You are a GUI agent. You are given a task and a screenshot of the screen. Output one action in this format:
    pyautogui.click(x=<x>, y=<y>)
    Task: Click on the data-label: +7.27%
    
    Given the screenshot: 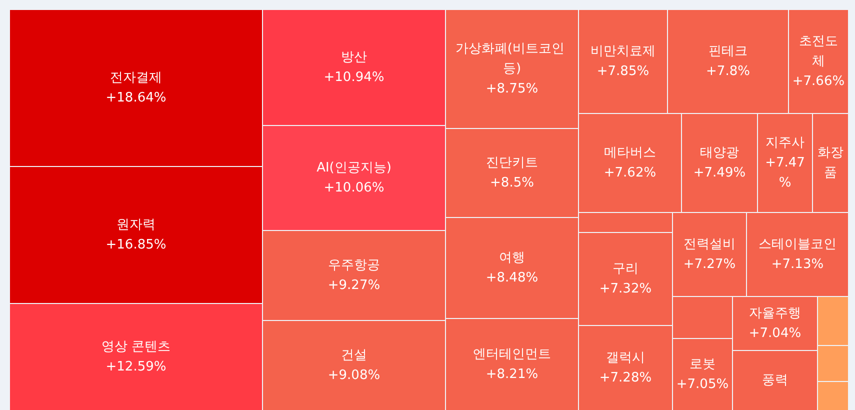 What is the action you would take?
    pyautogui.click(x=709, y=264)
    